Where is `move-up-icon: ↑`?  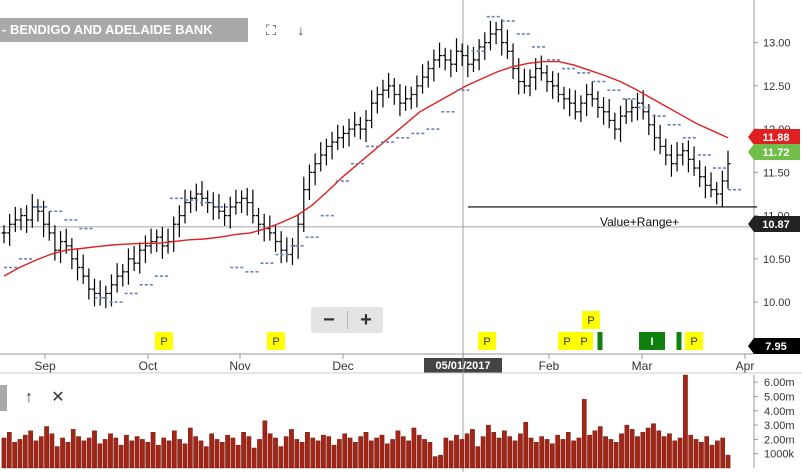 move-up-icon: ↑ is located at coordinates (29, 397).